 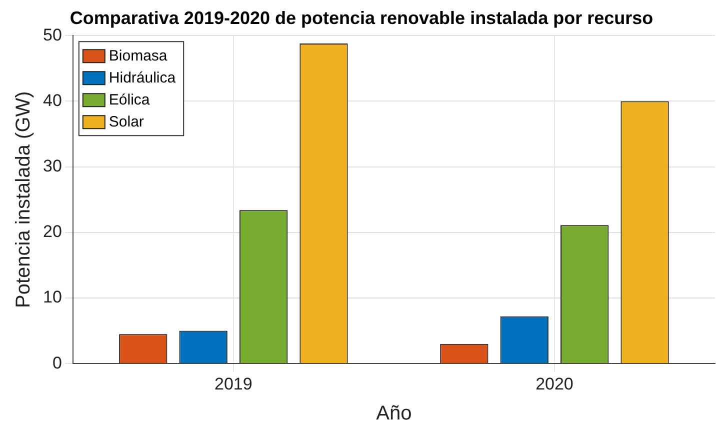 I want to click on chart-title: Comparativa 2019-2020 de potencia renovable instalada por recurso, so click(x=362, y=18).